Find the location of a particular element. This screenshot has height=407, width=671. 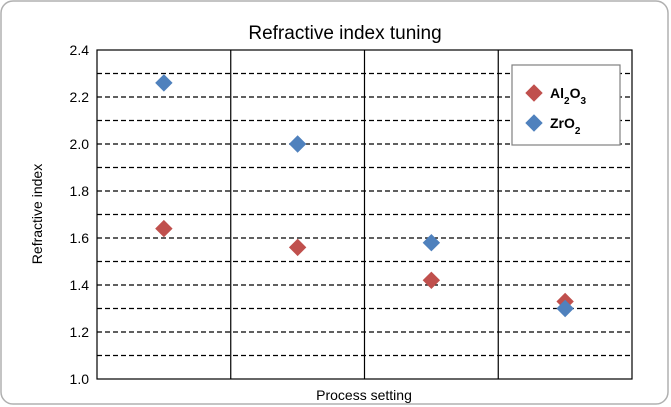

y-tick-label: 1.6 is located at coordinates (80, 238).